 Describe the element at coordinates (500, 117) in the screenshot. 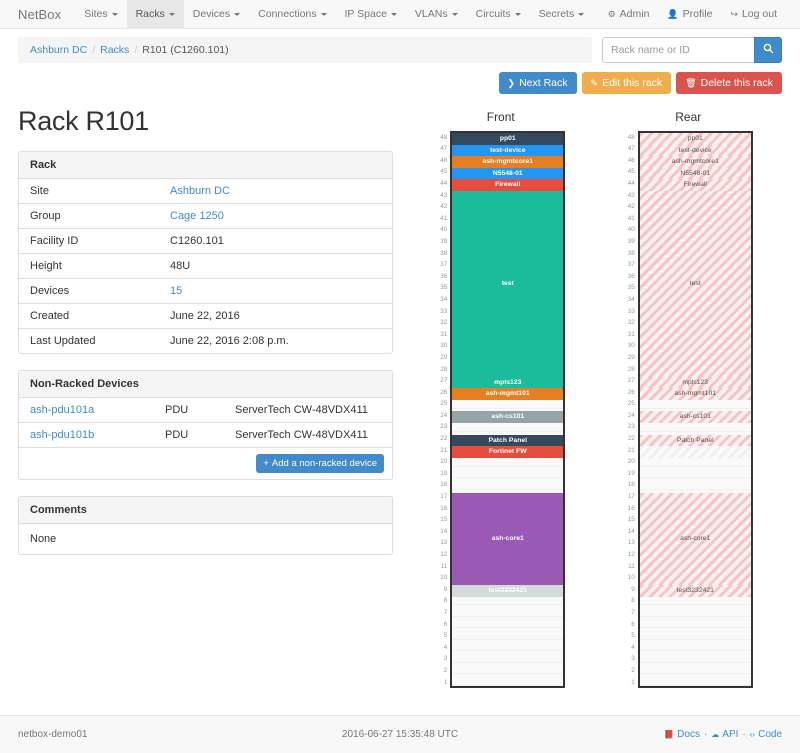

I see `front-elevation-title: Front` at that location.